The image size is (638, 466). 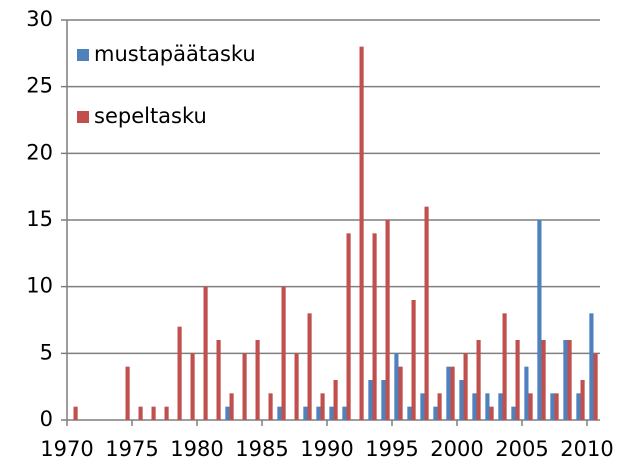 I want to click on x-tick-label: 2005, so click(x=521, y=449).